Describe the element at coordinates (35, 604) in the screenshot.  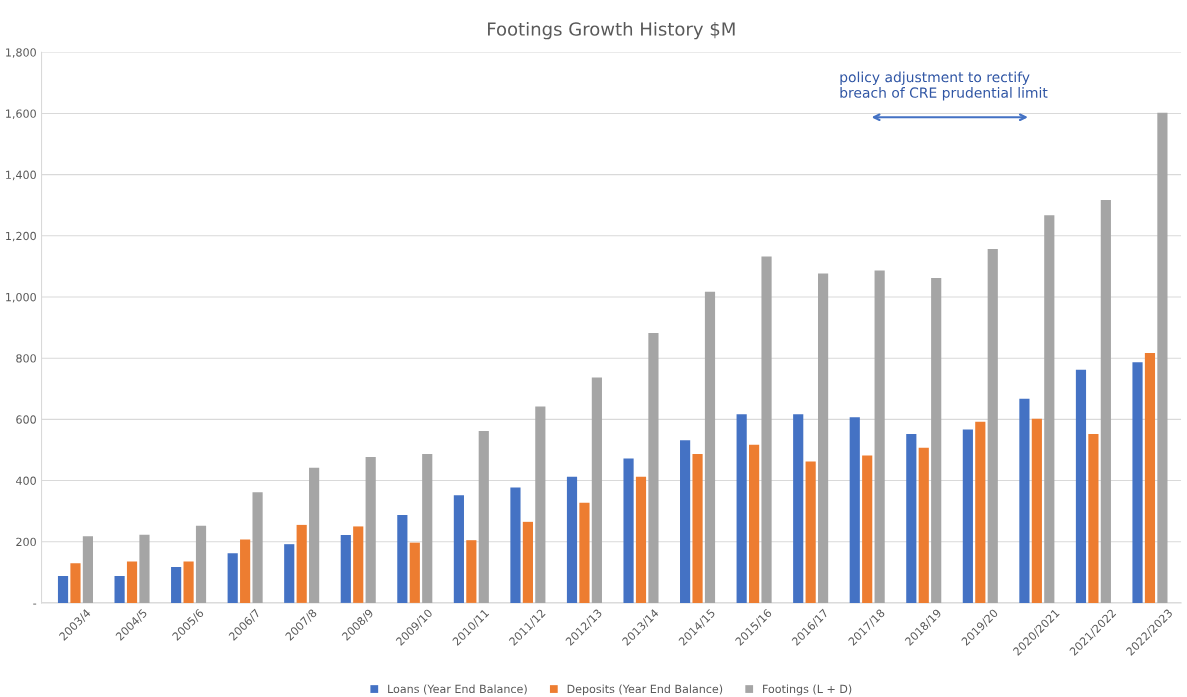
I see `y-tick-label: -` at that location.